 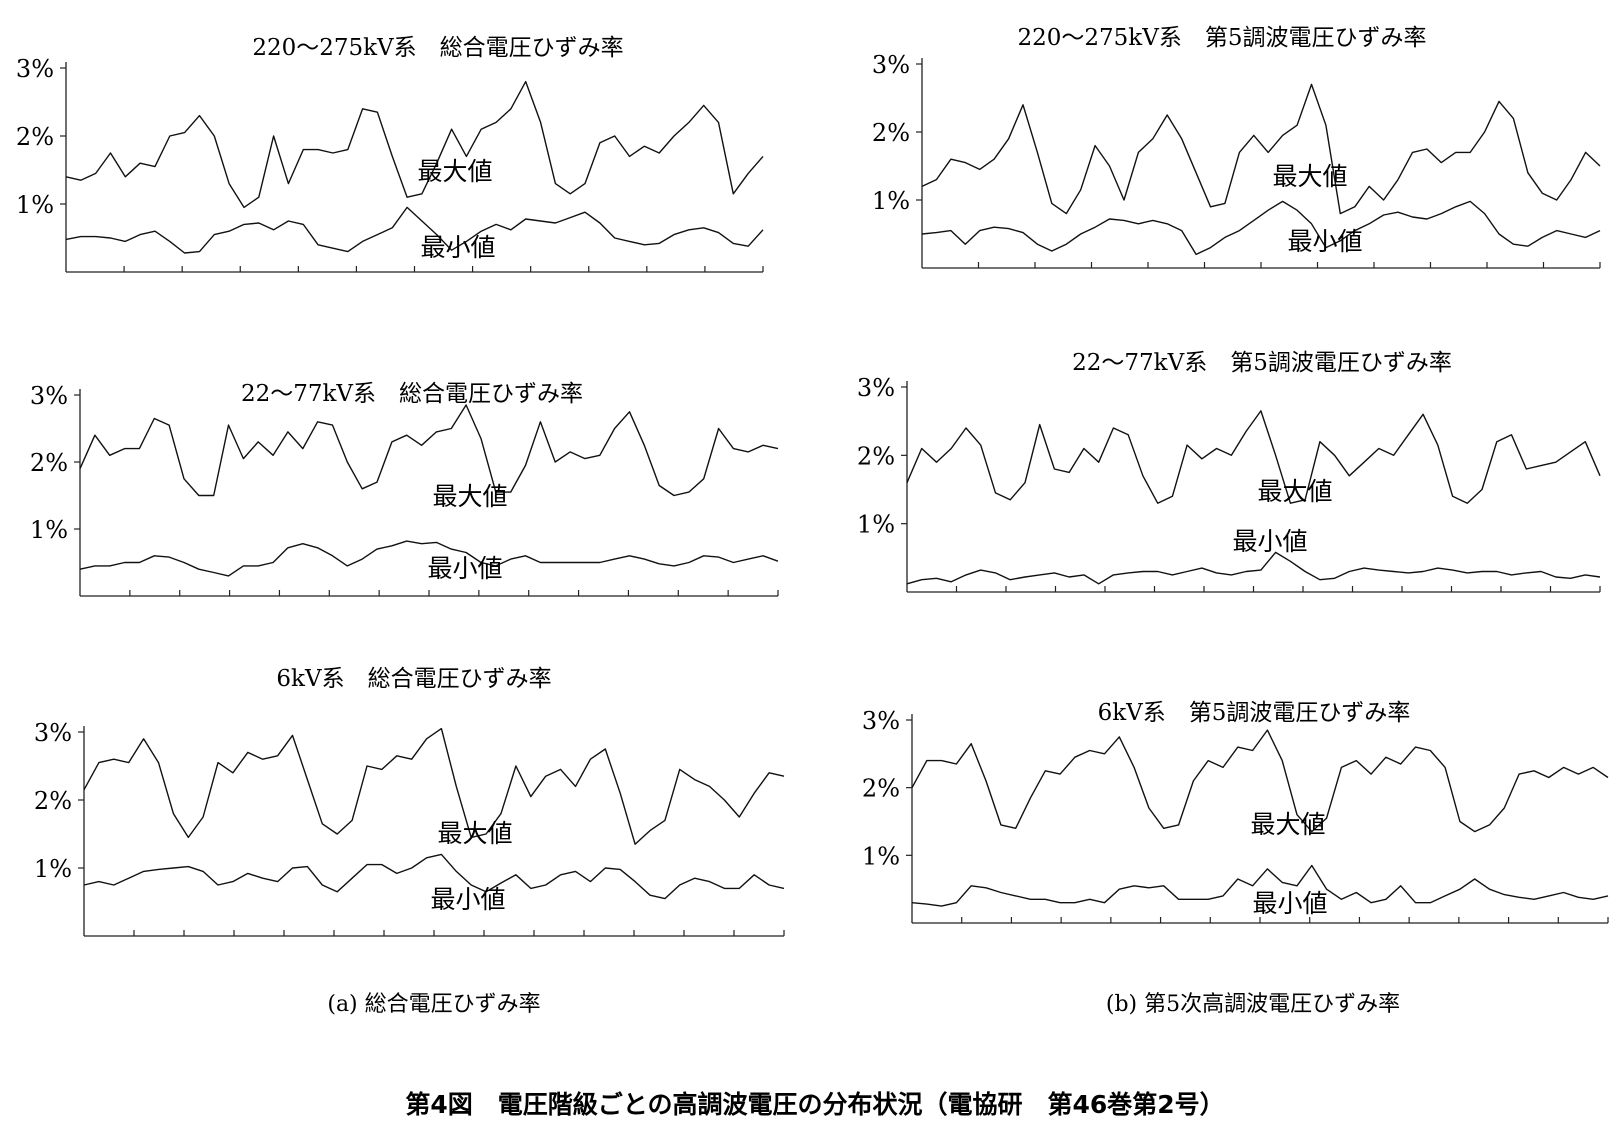 I want to click on chart-title: 22～77kV系 第5調波電圧ひずみ率, so click(x=1262, y=363).